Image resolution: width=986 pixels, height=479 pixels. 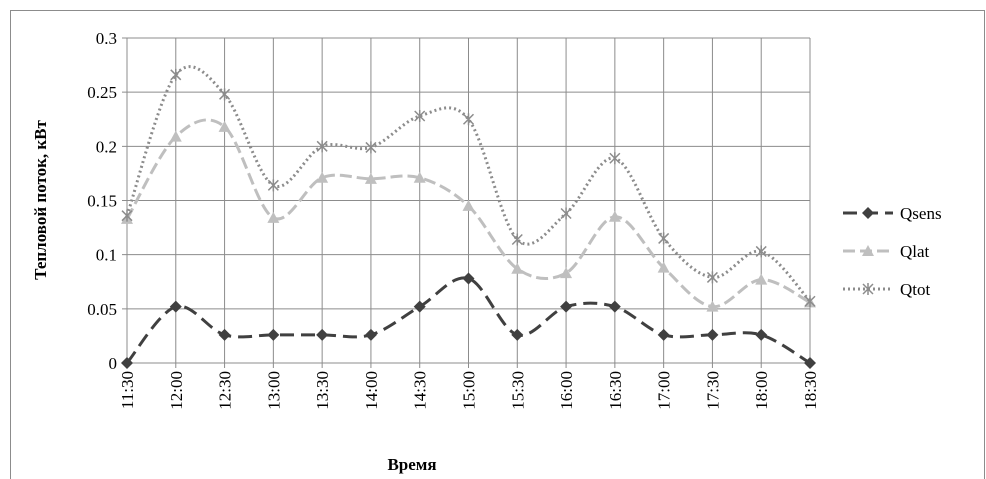 I want to click on x-tick-label: 11:30, so click(x=127, y=390).